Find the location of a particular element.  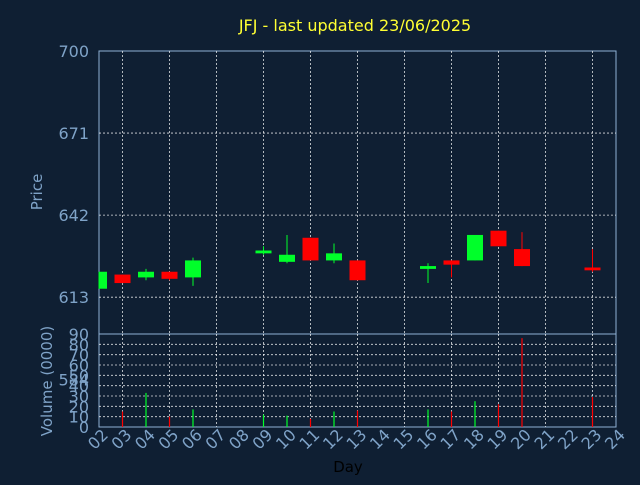

day-axis-label: Day is located at coordinates (348, 467).